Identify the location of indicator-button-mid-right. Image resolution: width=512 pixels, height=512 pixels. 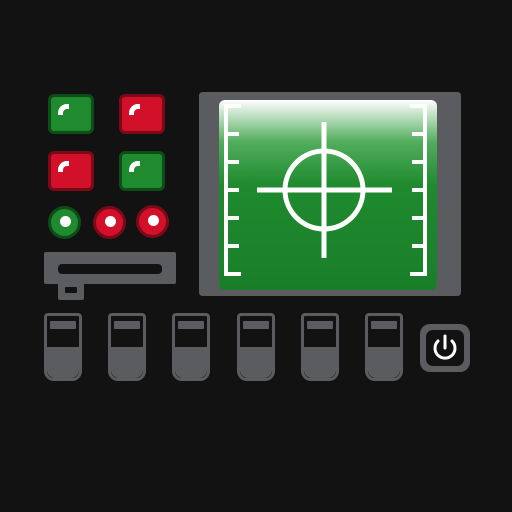
(142, 171).